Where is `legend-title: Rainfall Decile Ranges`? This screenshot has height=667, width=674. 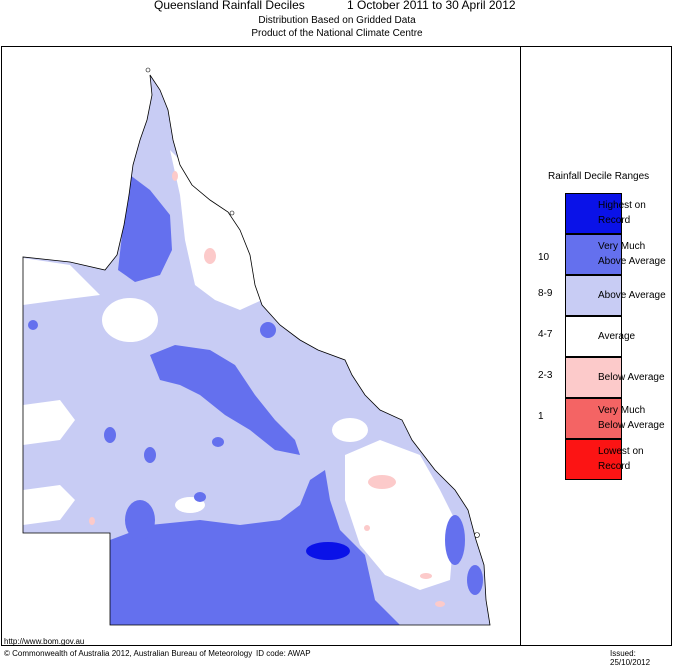 legend-title: Rainfall Decile Ranges is located at coordinates (599, 176).